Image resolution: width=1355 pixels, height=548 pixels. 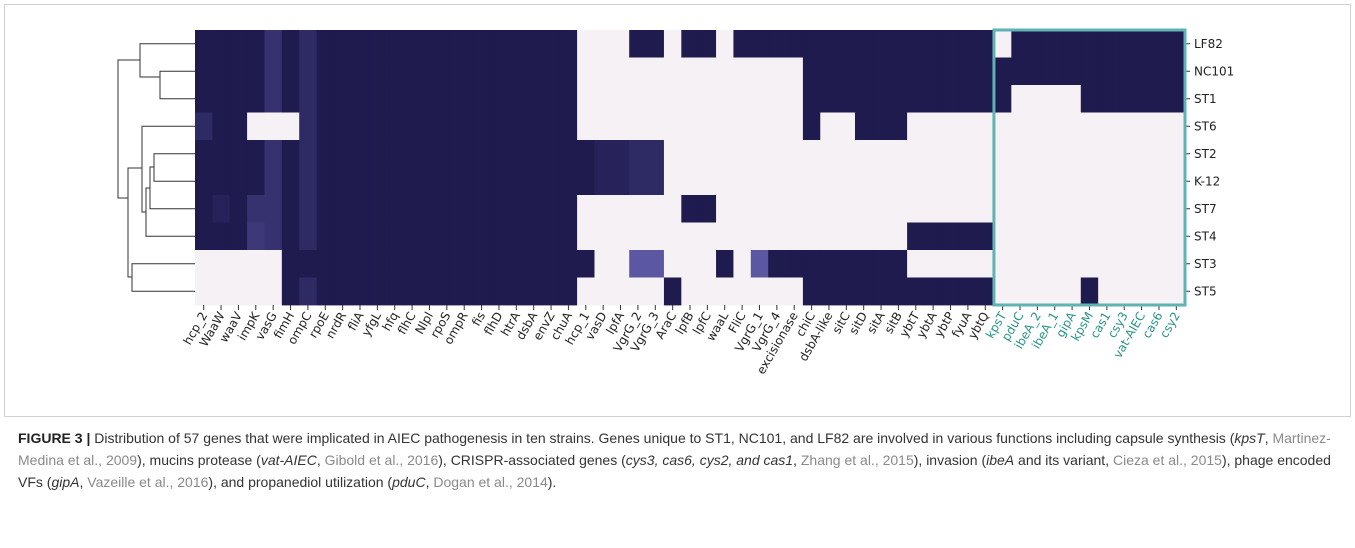 I want to click on caption-text: ), CRISPR-associated genes (, so click(x=532, y=460).